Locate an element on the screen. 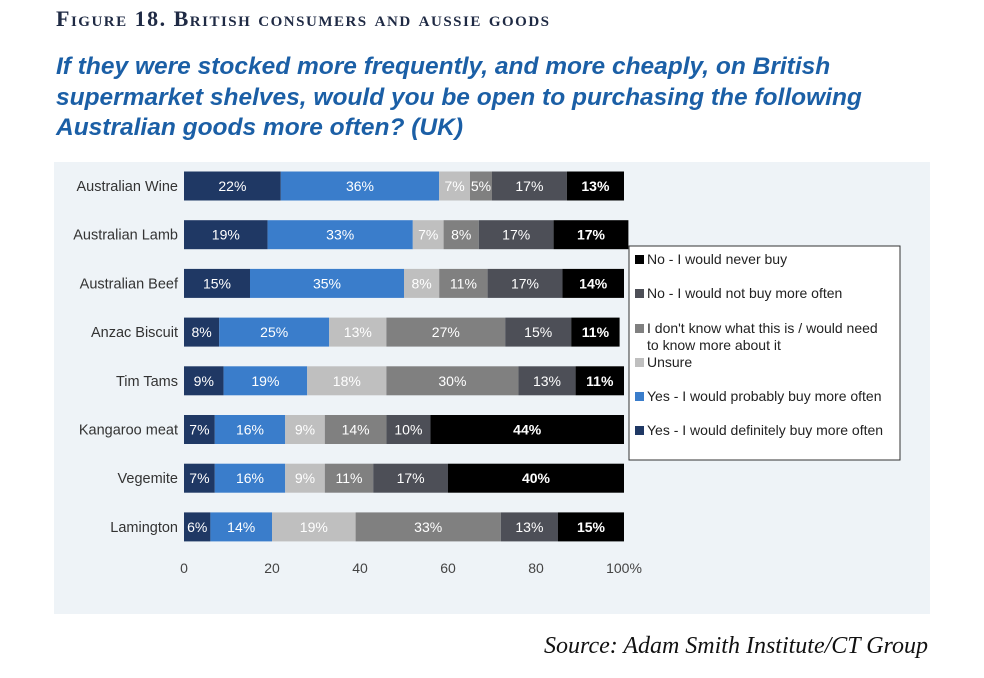  data-label: 16% is located at coordinates (250, 430).